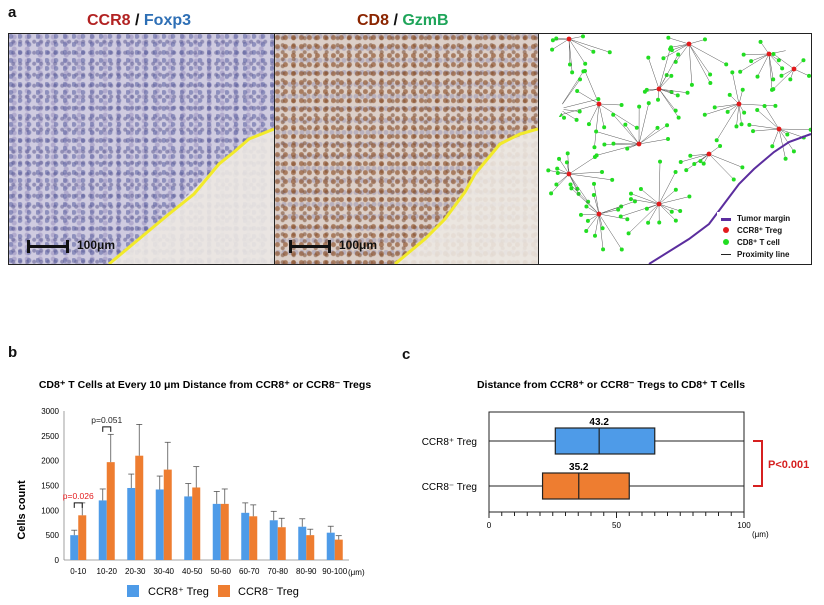 The image size is (824, 605). I want to click on legend-swatch-ccr8-neg, so click(224, 591).